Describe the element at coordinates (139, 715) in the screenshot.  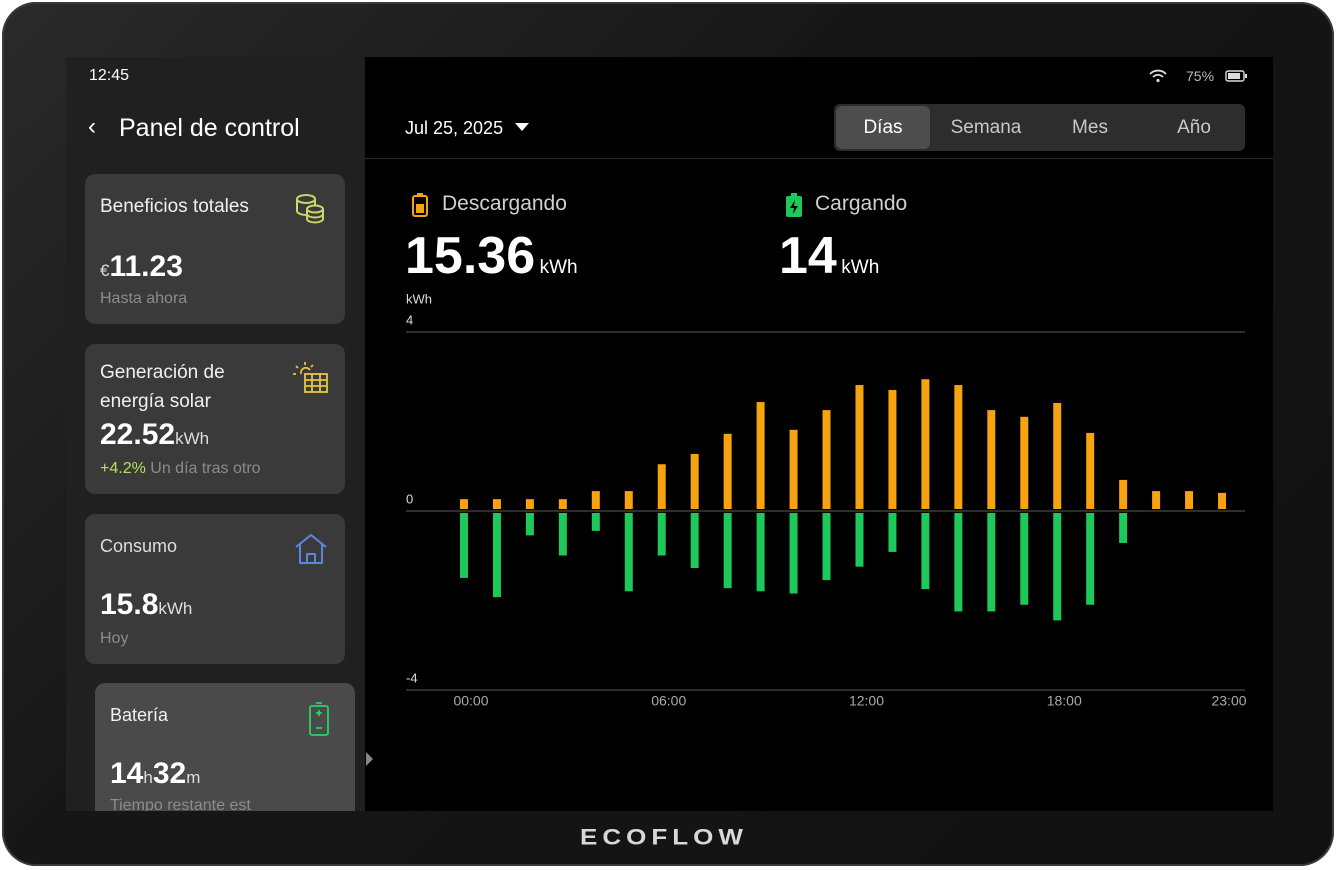
I see `card-title: Batería` at that location.